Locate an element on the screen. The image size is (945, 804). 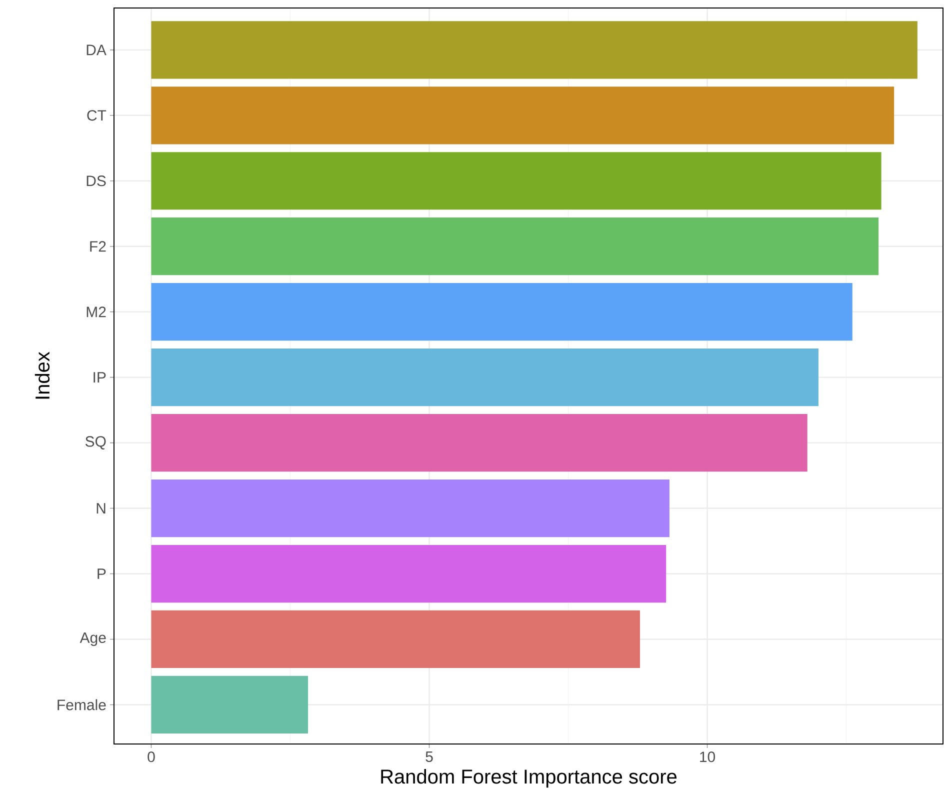
y-tick-label: F2 is located at coordinates (98, 246).